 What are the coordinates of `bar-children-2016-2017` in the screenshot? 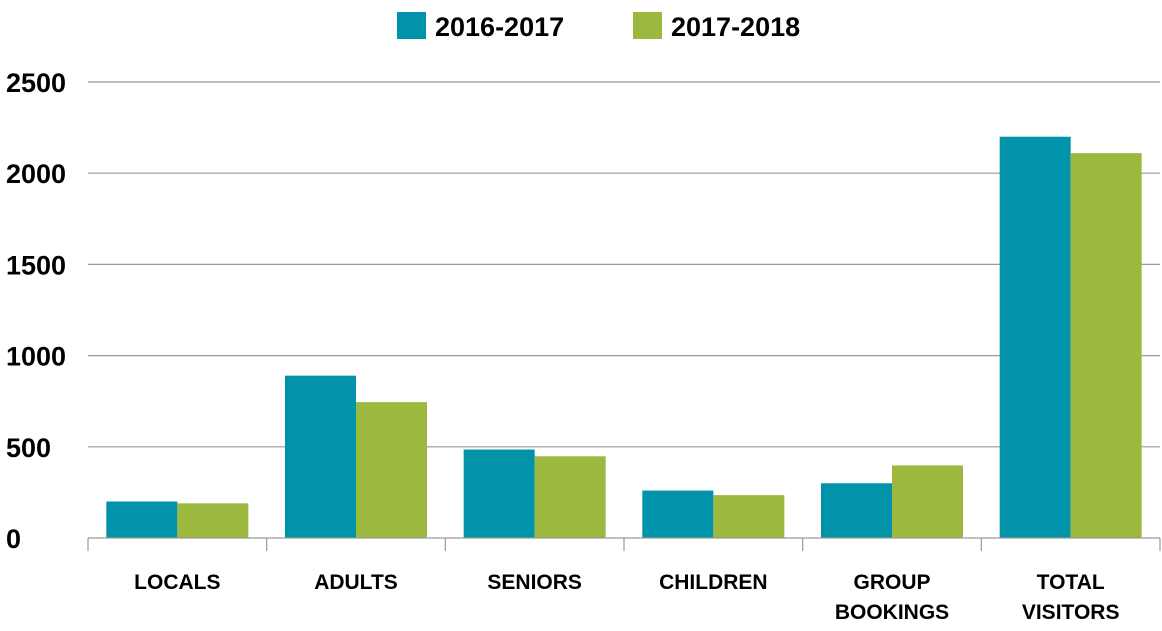 It's located at (678, 514).